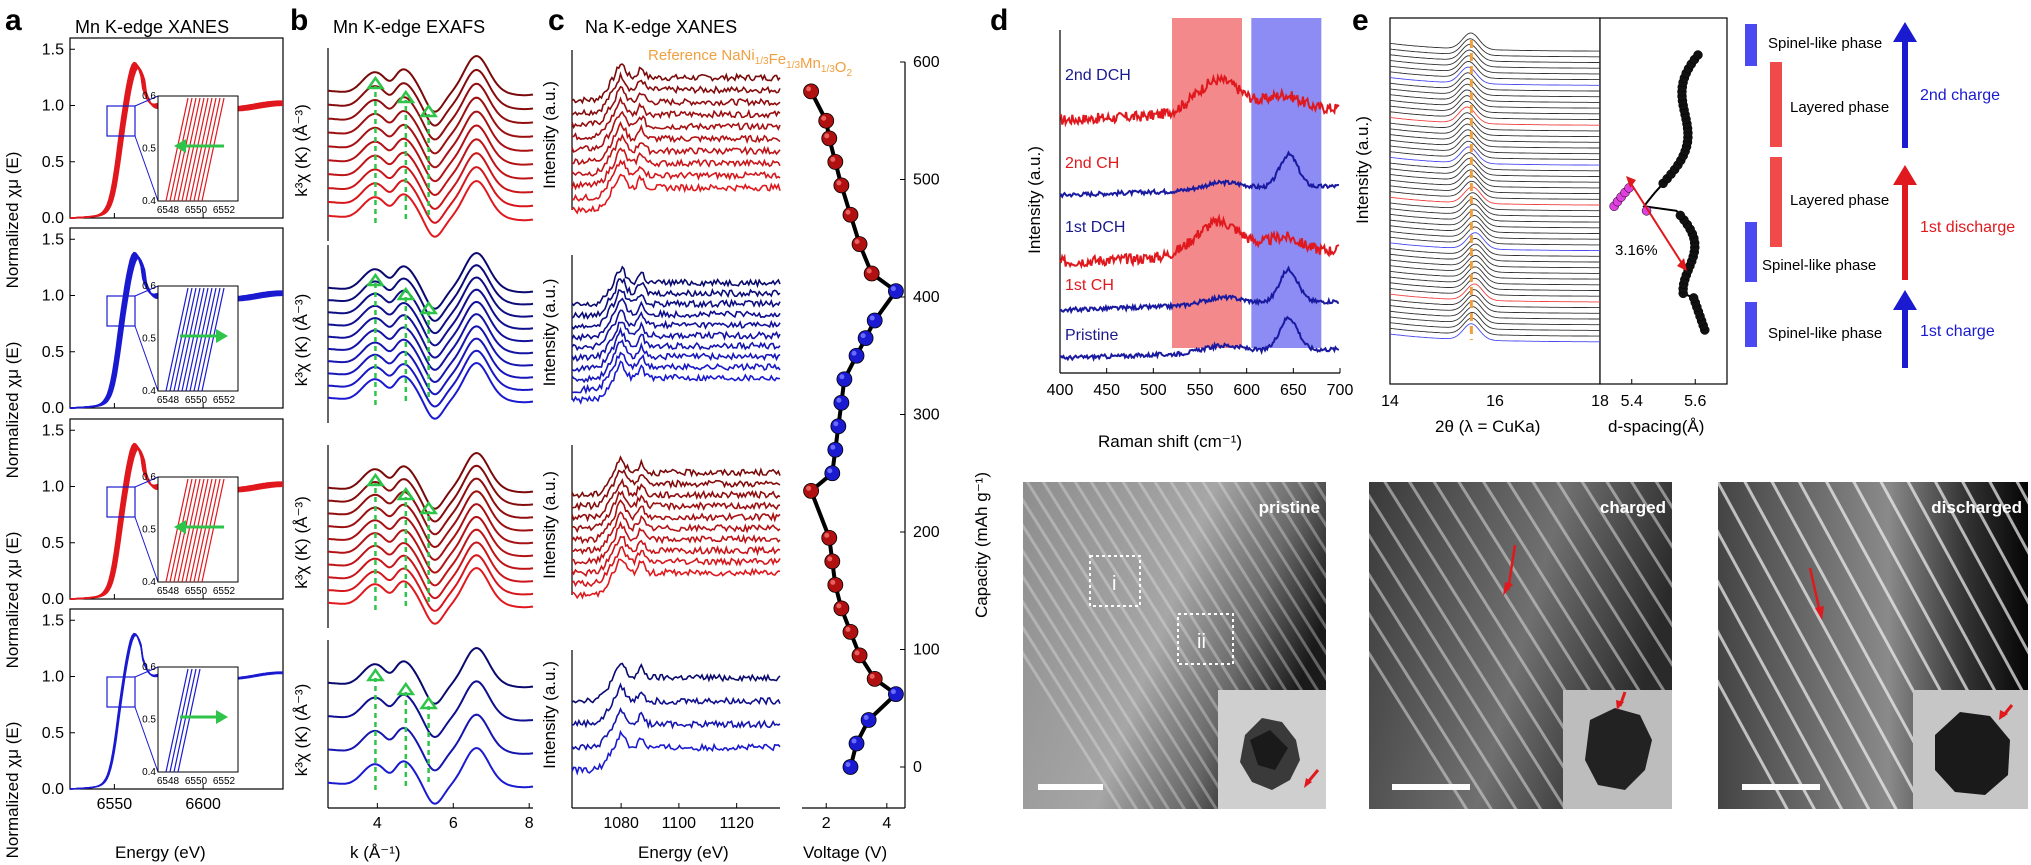 The width and height of the screenshot is (2031, 865). Describe the element at coordinates (1272, 749) in the screenshot. I see `tem-f-inset` at that location.